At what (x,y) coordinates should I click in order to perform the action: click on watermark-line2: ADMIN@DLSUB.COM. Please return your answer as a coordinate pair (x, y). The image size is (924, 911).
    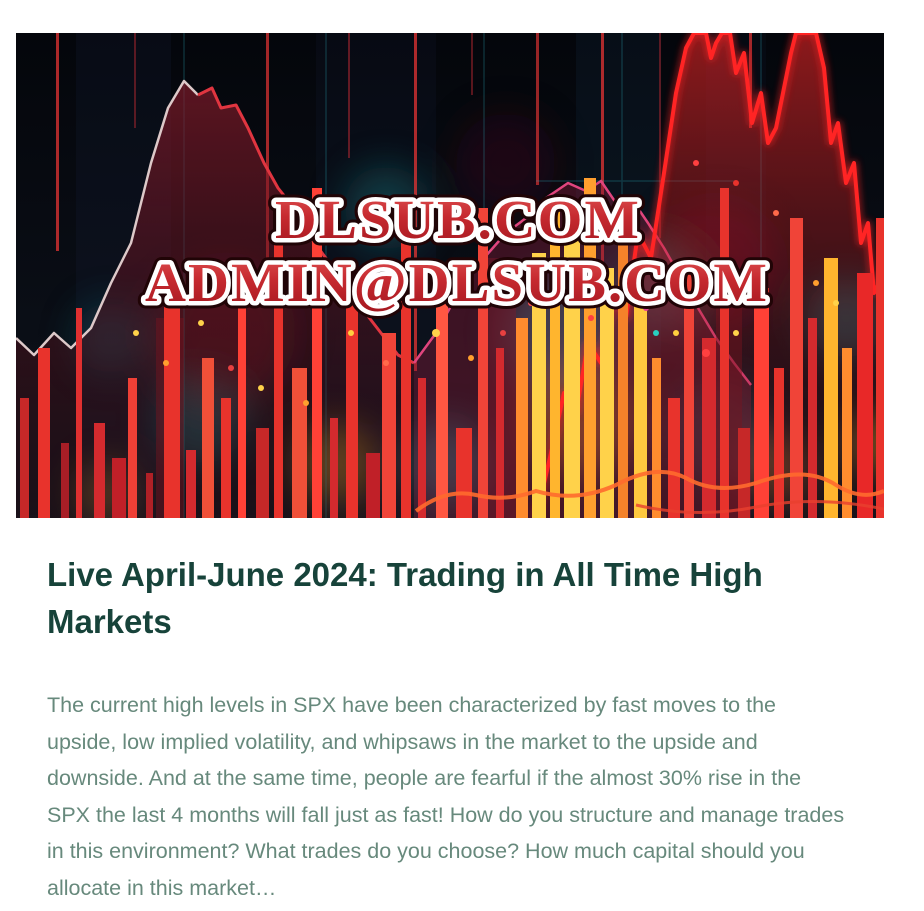
    Looking at the image, I should click on (457, 282).